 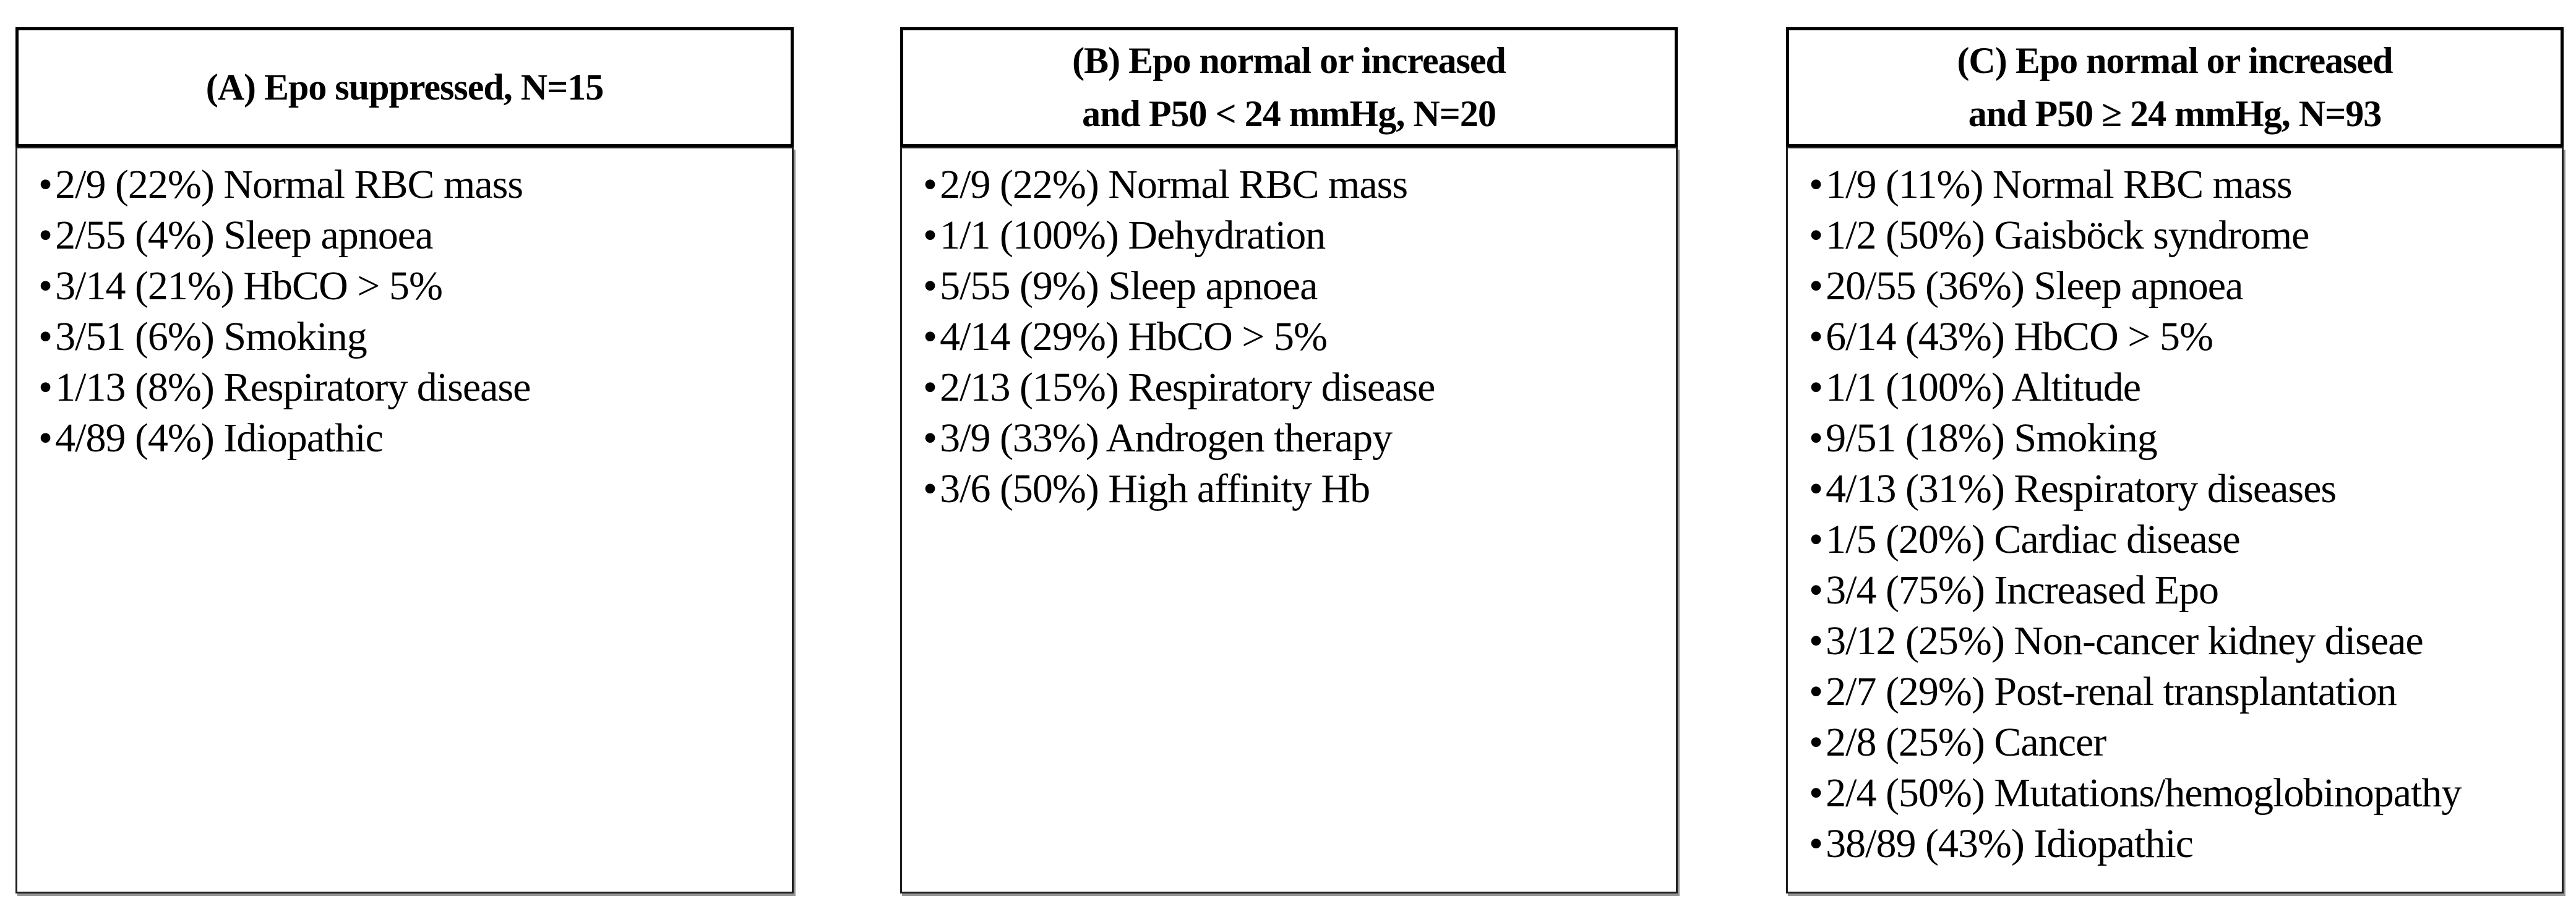 I want to click on list-item: • 3/12 (25%) Non-cancer kidney diseae, so click(x=2180, y=641).